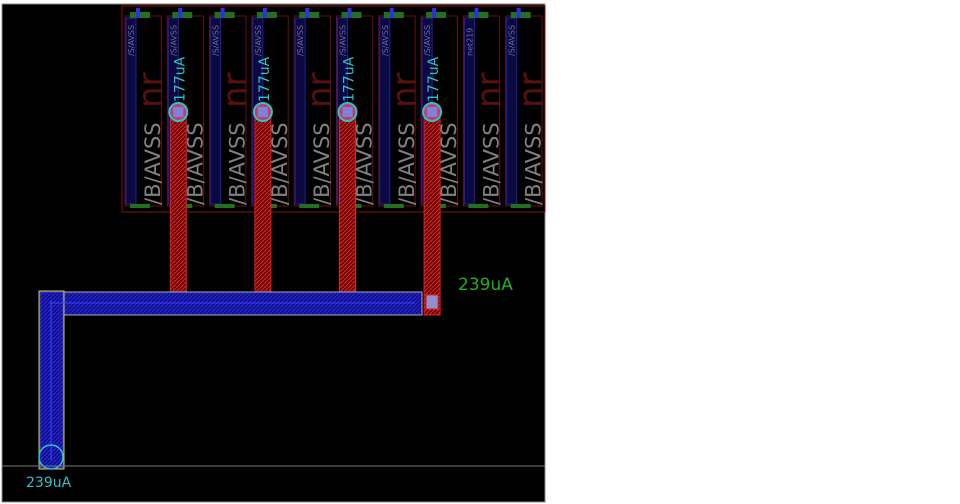 This screenshot has height=504, width=960. I want to click on bus-current-label: 239uA, so click(485, 285).